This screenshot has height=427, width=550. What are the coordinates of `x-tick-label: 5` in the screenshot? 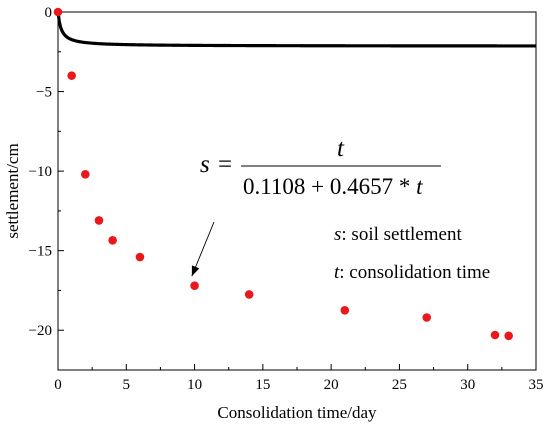 It's located at (127, 385).